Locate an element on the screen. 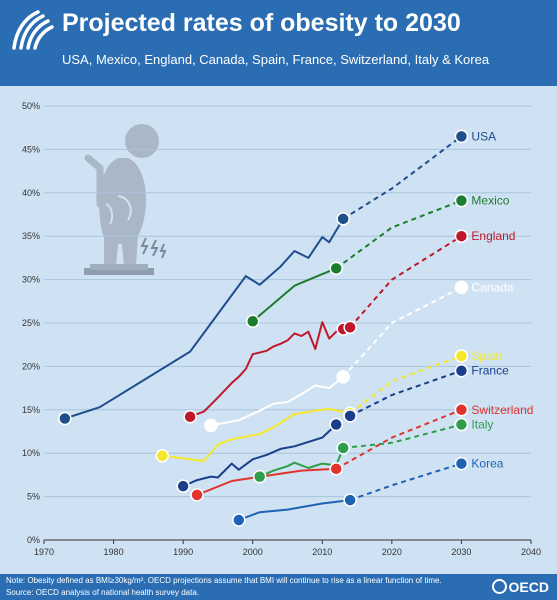  x-tick-label: 2040 is located at coordinates (531, 552).